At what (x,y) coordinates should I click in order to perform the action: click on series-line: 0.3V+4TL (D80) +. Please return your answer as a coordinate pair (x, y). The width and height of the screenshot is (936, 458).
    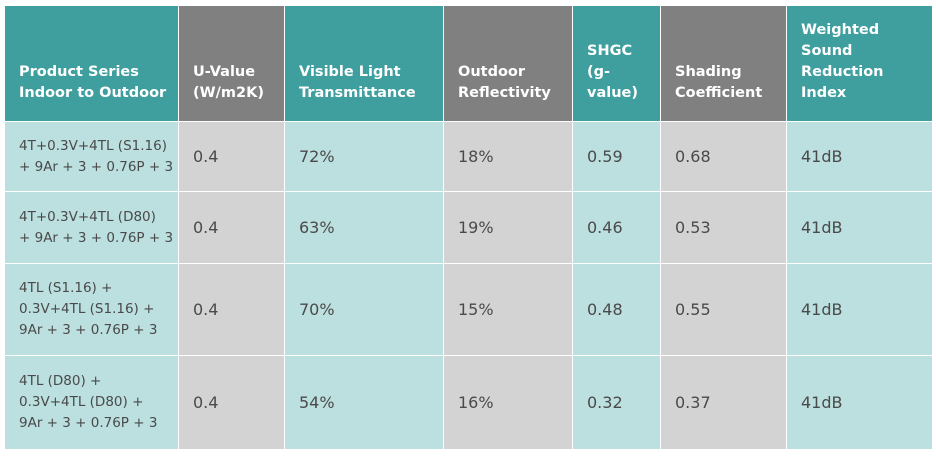
    Looking at the image, I should click on (81, 402).